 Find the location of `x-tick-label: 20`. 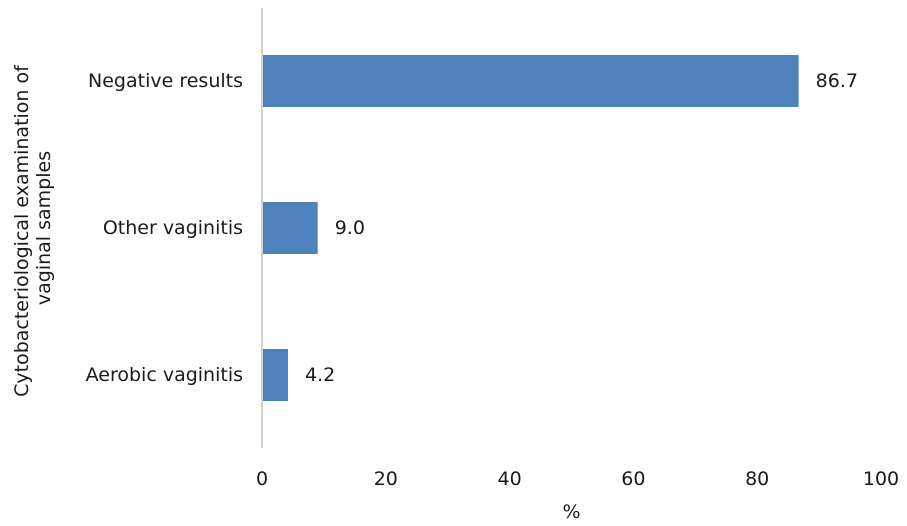

x-tick-label: 20 is located at coordinates (386, 479).